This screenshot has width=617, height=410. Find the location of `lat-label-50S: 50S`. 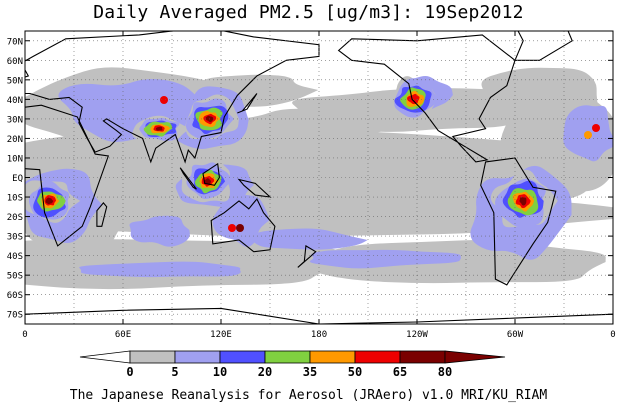

lat-label-50S: 50S is located at coordinates (15, 277).